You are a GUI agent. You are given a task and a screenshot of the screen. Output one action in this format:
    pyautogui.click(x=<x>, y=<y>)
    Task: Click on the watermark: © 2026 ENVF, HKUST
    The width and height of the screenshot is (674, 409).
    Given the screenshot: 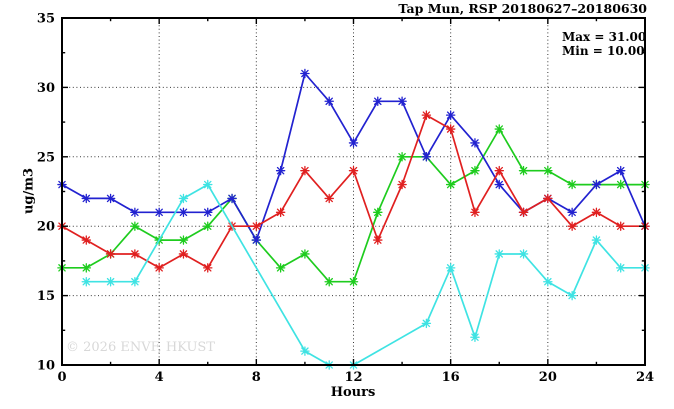 What is the action you would take?
    pyautogui.click(x=140, y=347)
    